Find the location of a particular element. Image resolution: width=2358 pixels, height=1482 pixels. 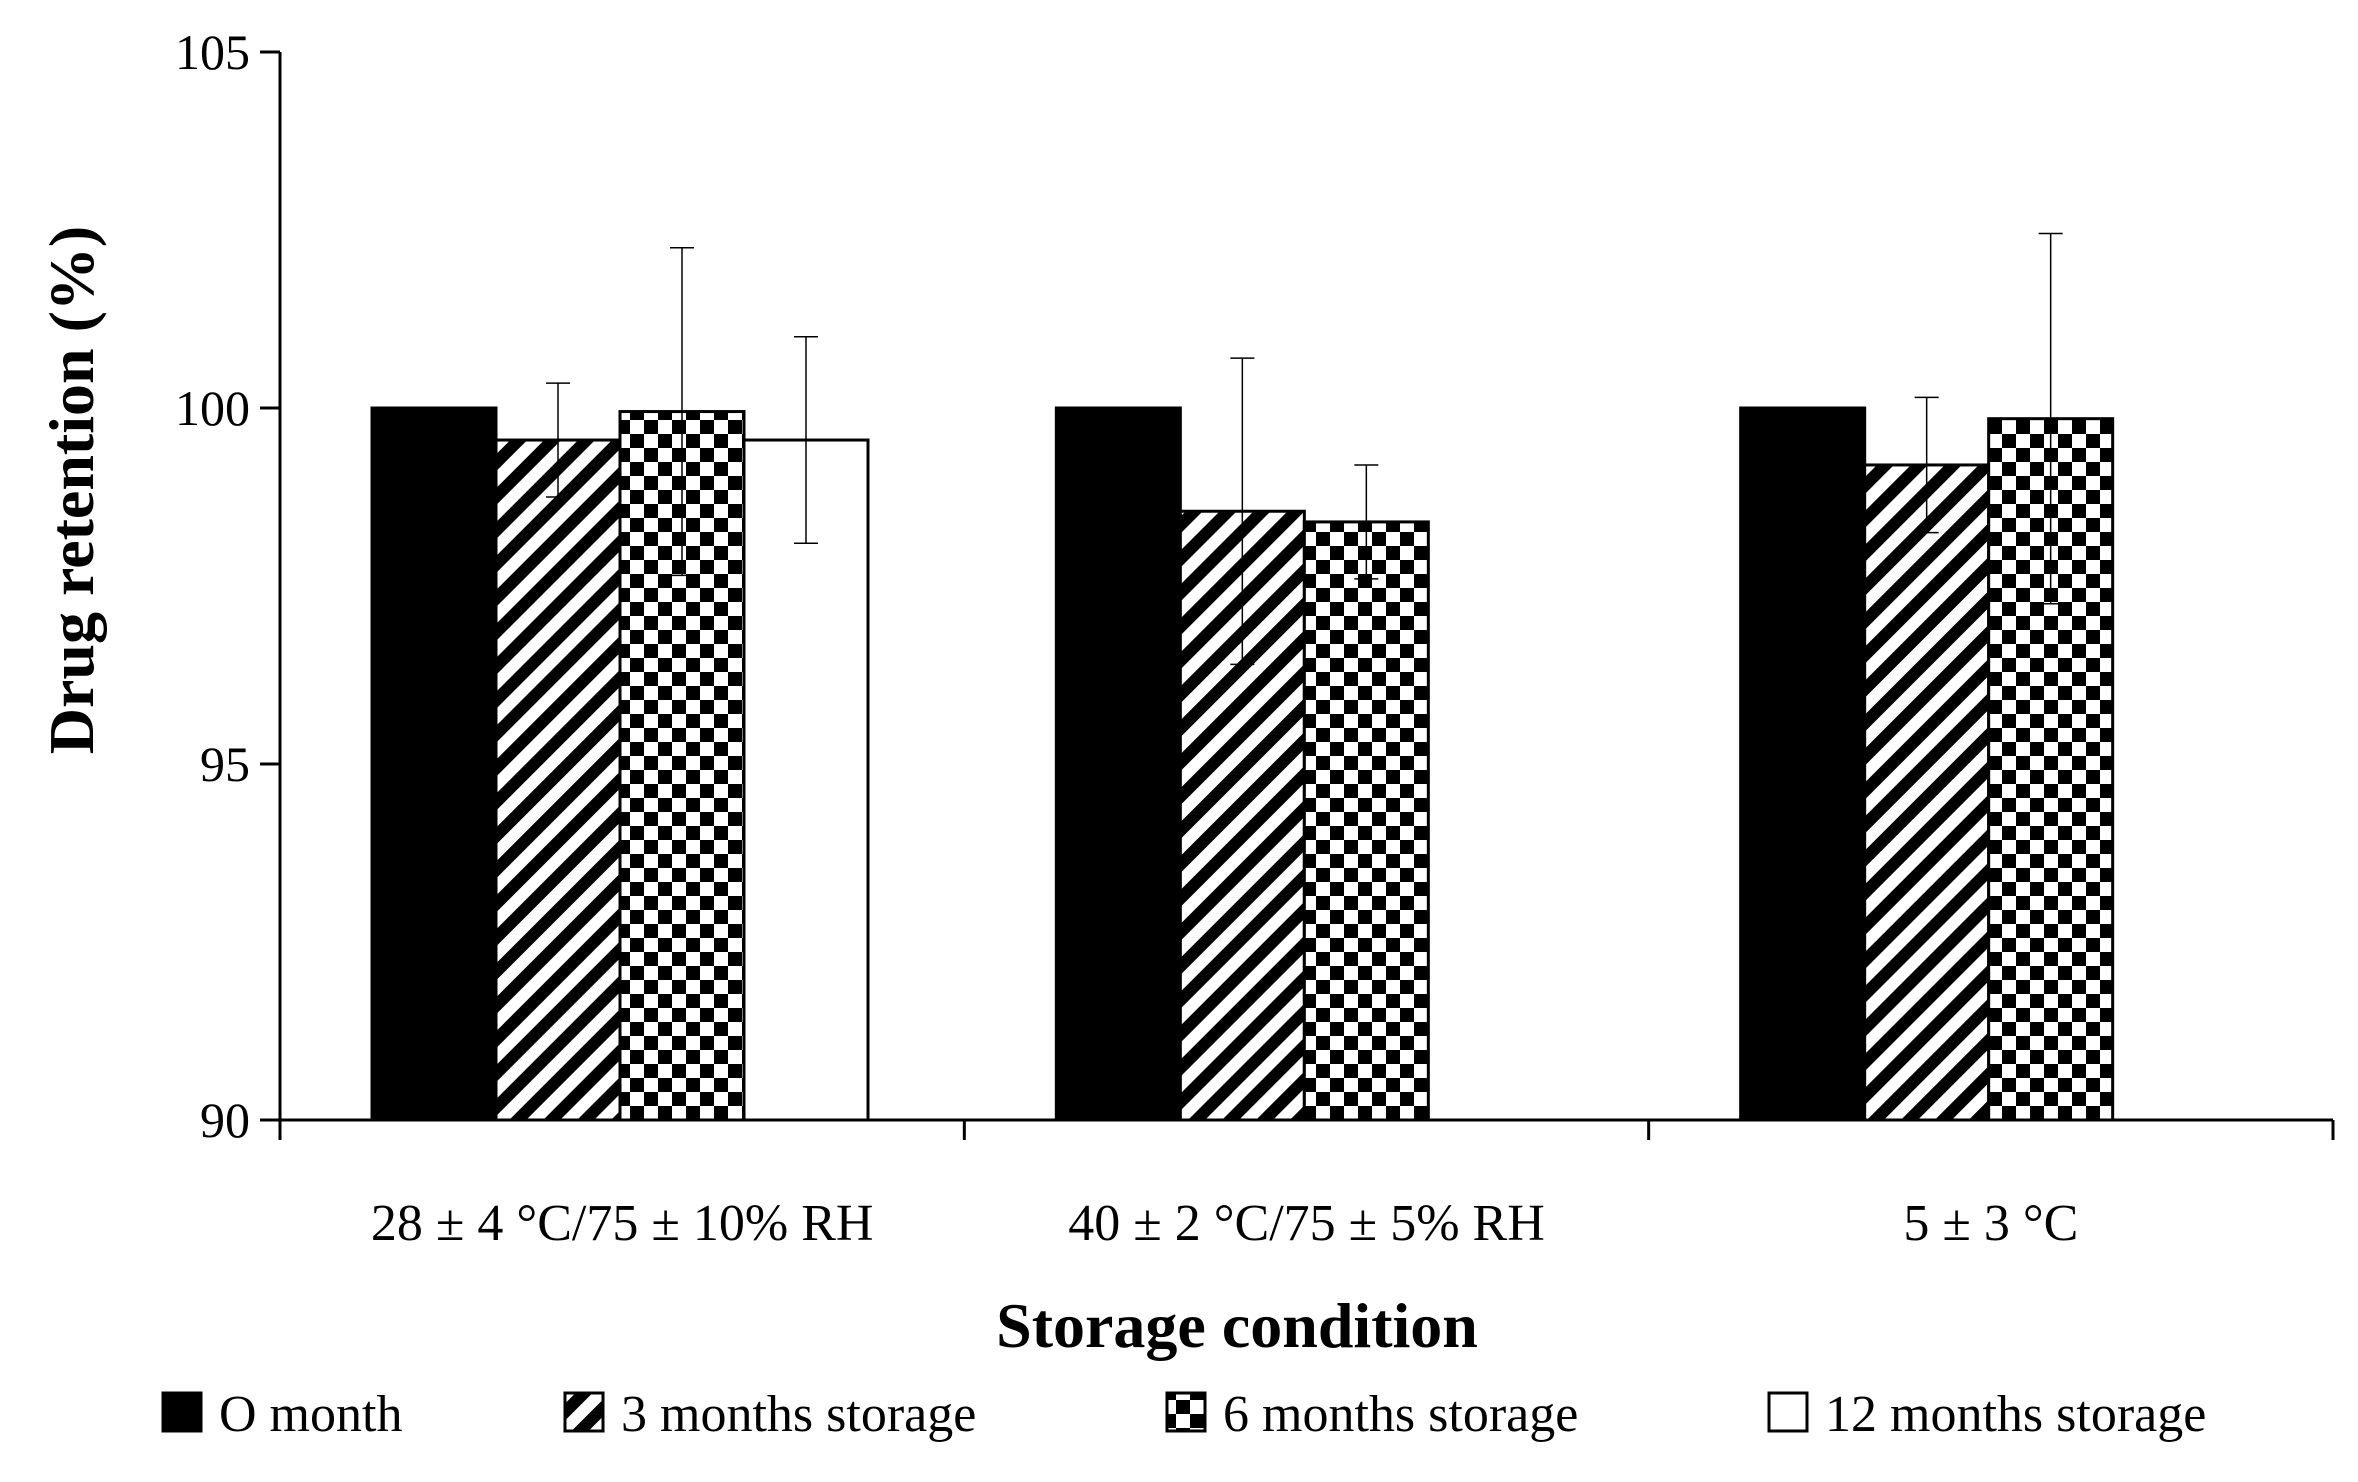

legend-item-0: O month is located at coordinates (281, 1414).